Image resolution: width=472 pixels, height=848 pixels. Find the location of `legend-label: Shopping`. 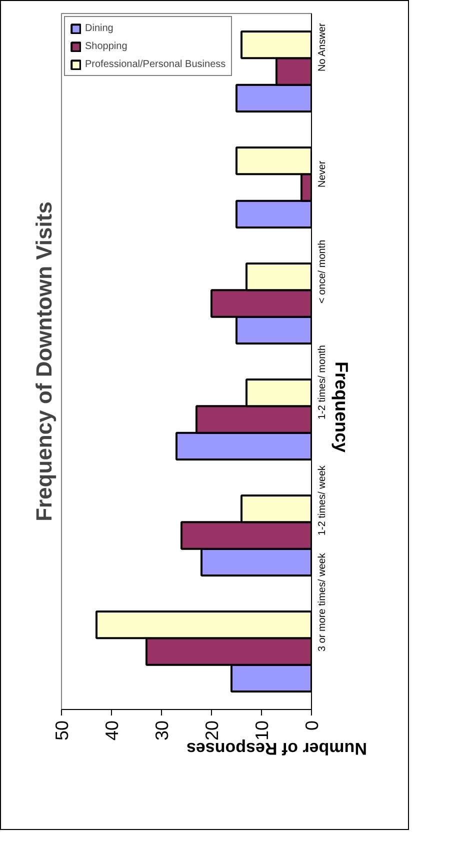

legend-label: Shopping is located at coordinates (106, 46).